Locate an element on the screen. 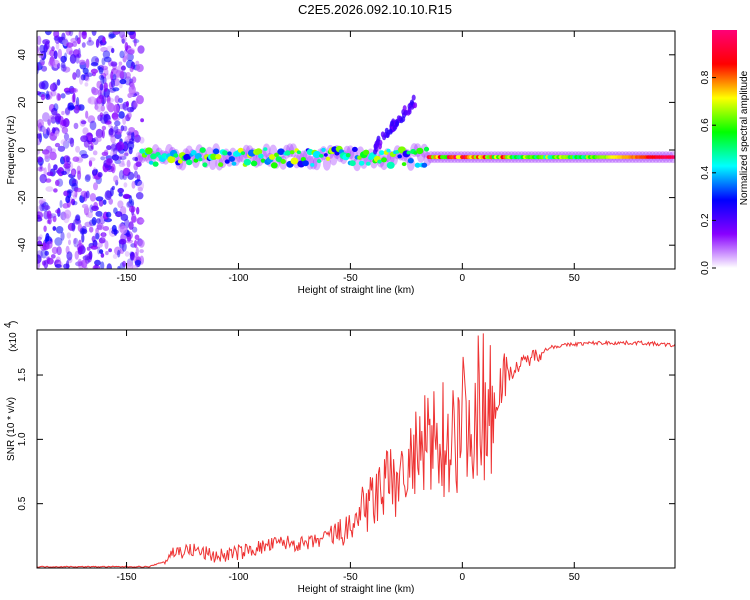 This screenshot has height=600, width=750. scale-label: (x10 is located at coordinates (13, 342).